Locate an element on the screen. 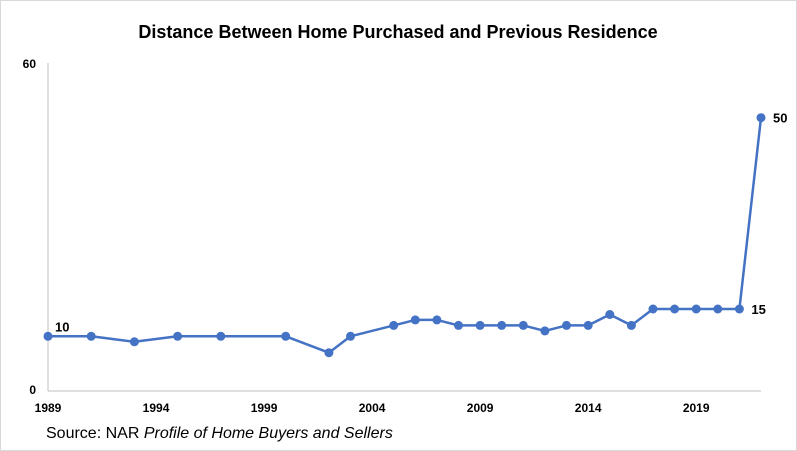 The width and height of the screenshot is (797, 451). data-point-2012 is located at coordinates (545, 331).